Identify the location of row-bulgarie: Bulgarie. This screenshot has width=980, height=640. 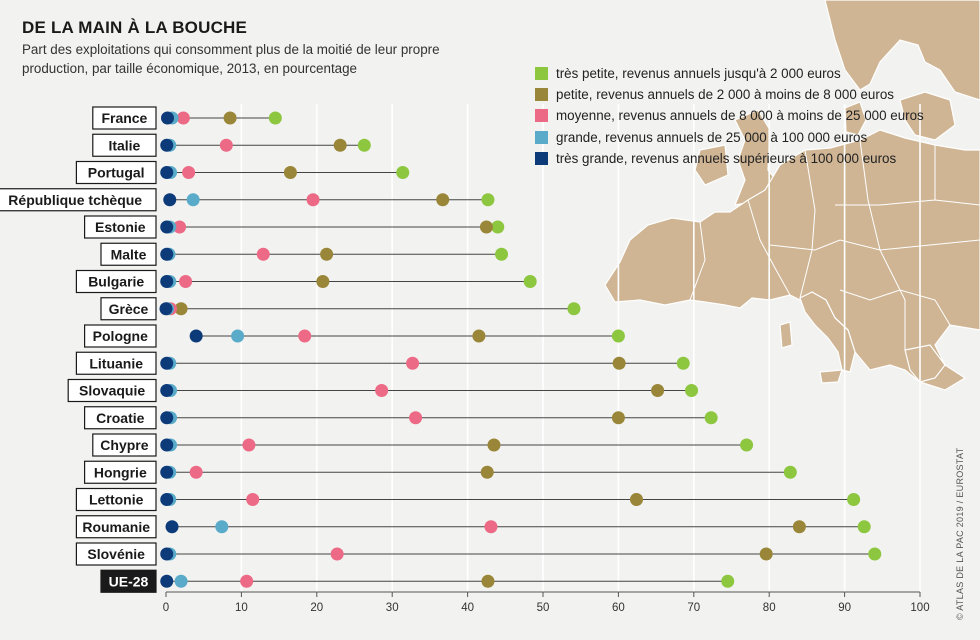
(306, 281).